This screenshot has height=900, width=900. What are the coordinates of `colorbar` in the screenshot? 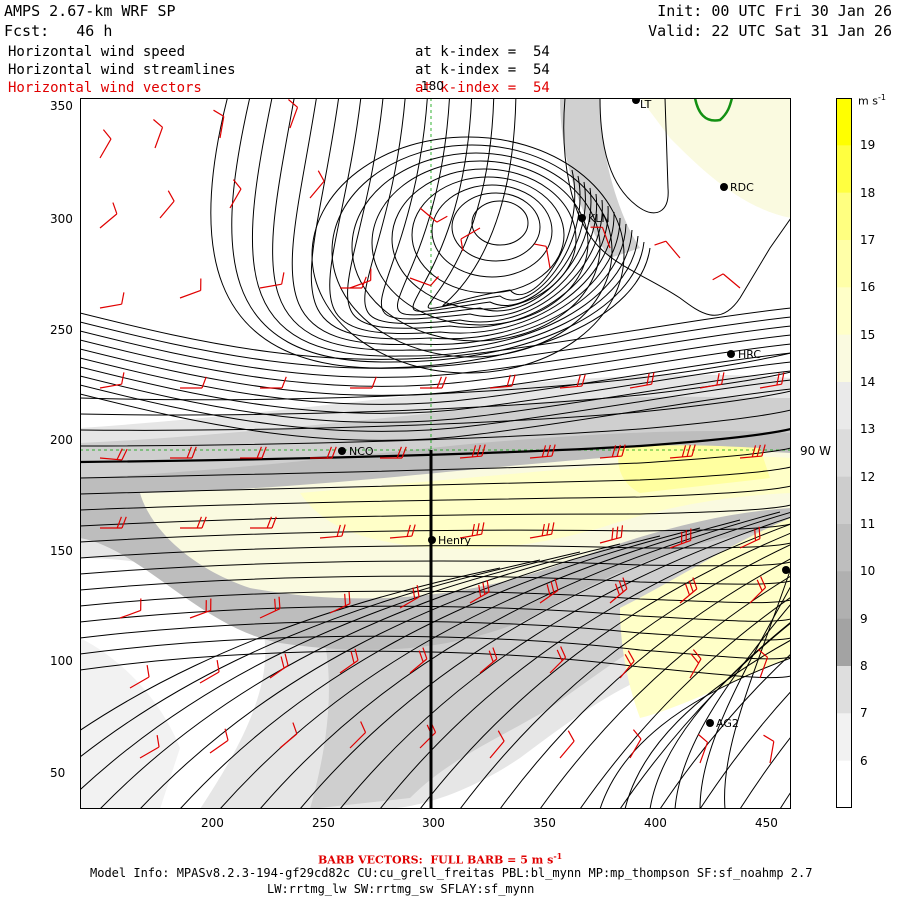 It's located at (844, 453).